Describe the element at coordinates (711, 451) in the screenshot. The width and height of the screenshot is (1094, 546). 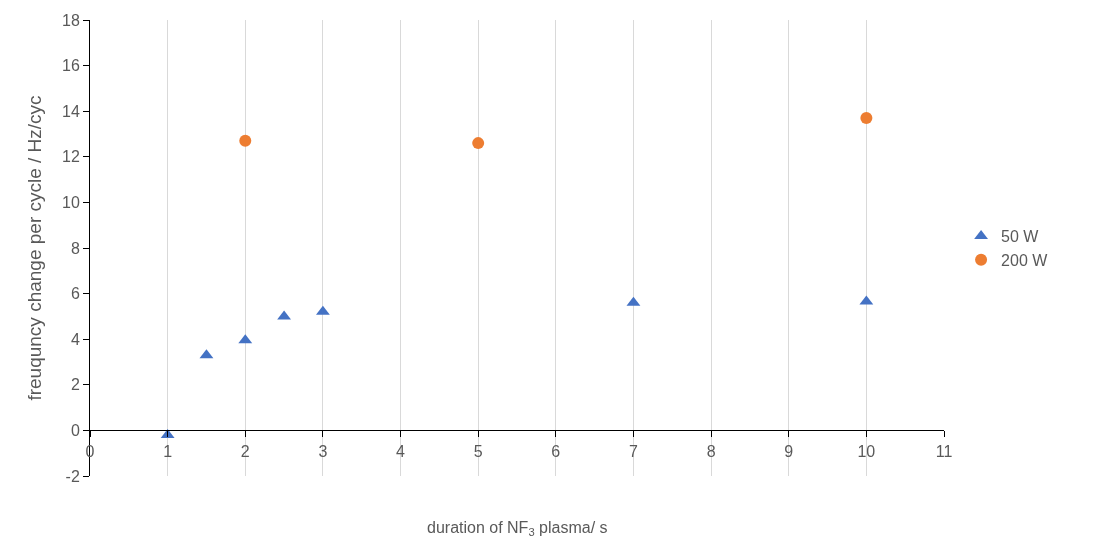
I see `x-tick-label: 8` at that location.